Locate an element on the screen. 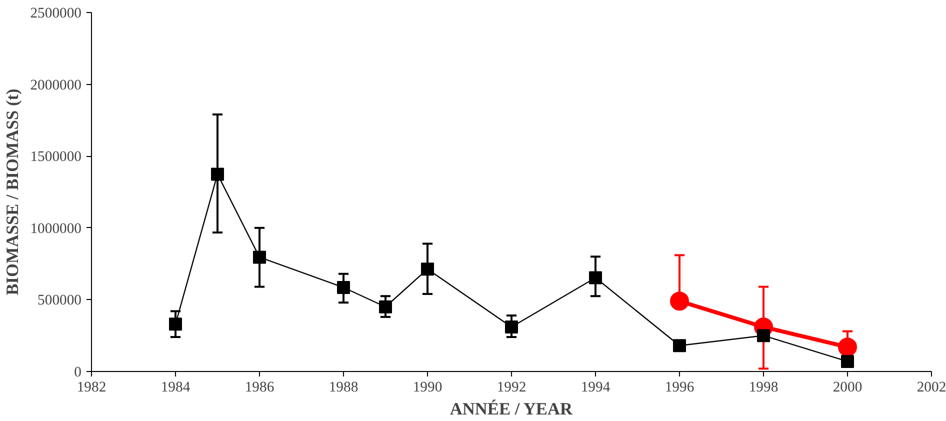 This screenshot has height=421, width=946. y-tick-label: 2000000 is located at coordinates (56, 85).